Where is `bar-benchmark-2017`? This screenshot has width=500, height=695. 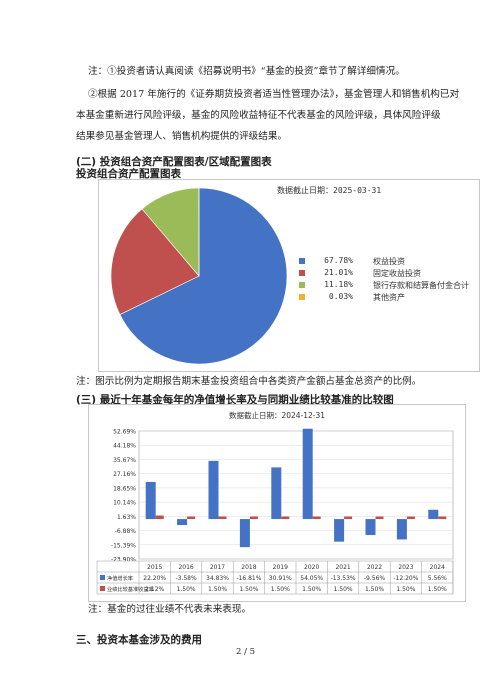
bar-benchmark-2017 is located at coordinates (222, 518).